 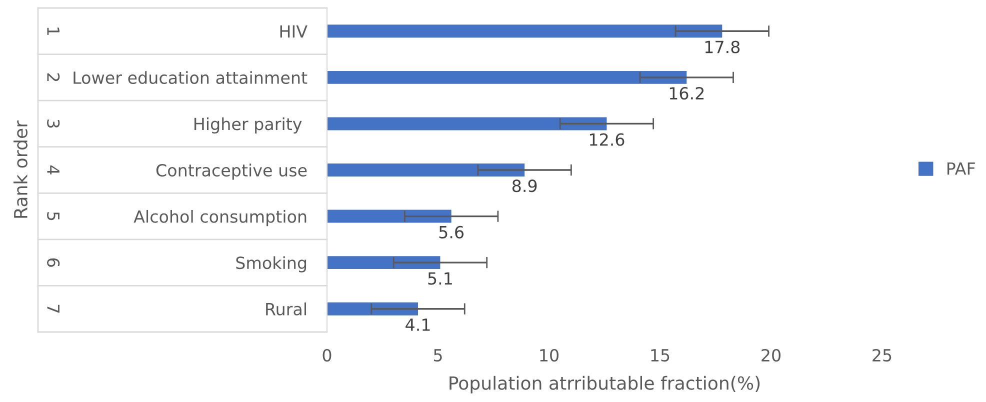 I want to click on x-tick-label: 5, so click(x=438, y=355).